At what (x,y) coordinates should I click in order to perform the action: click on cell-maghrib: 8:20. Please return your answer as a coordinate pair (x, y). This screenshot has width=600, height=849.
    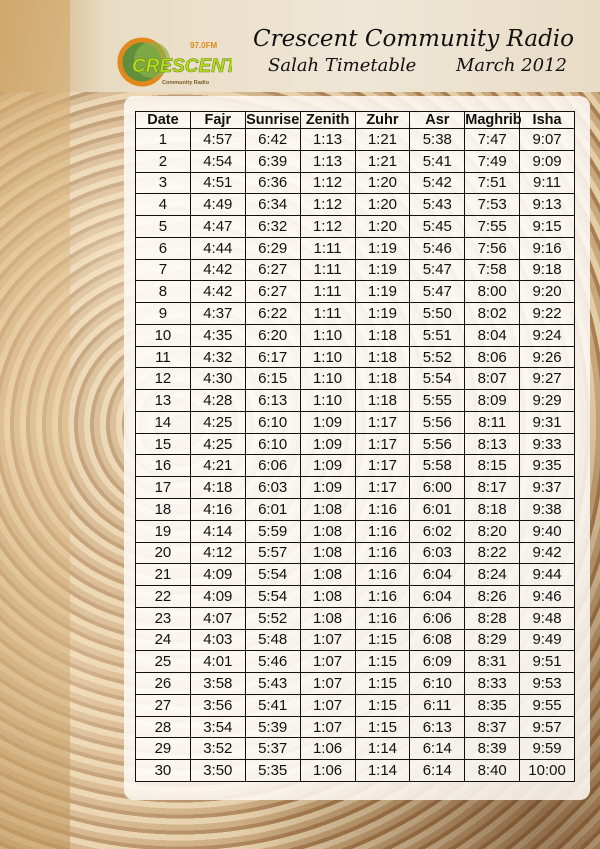
    Looking at the image, I should click on (492, 531).